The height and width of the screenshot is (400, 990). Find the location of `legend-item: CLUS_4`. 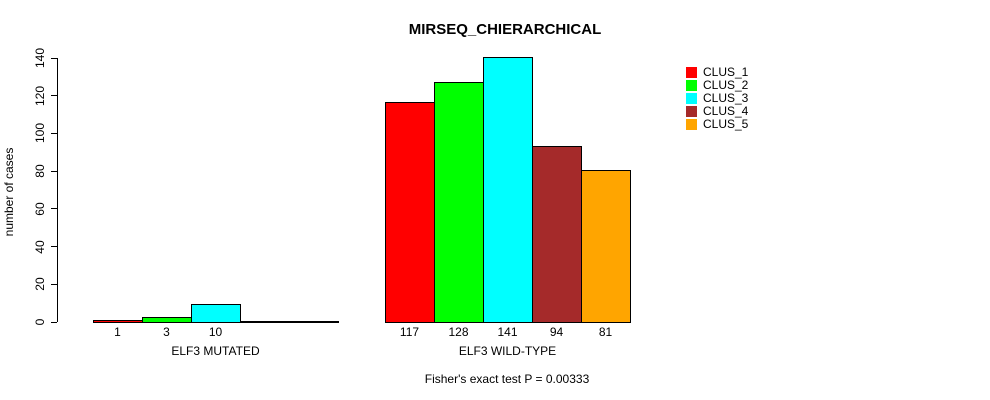

legend-item: CLUS_4 is located at coordinates (717, 111).